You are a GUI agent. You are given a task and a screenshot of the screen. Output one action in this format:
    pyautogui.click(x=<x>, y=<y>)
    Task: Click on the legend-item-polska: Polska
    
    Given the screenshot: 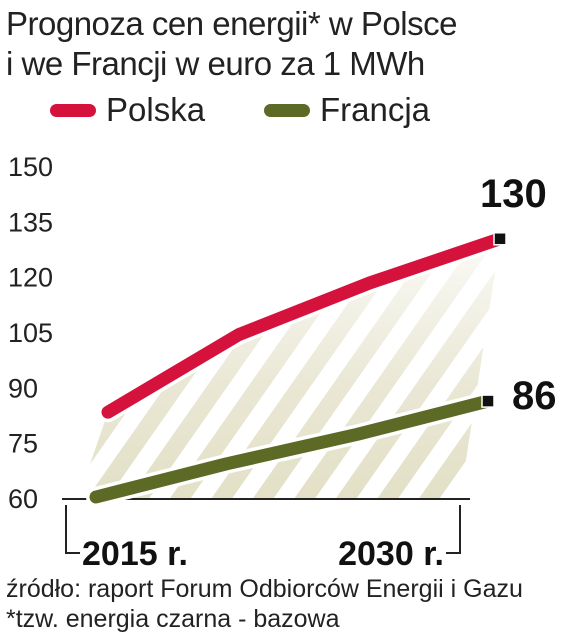 What is the action you would take?
    pyautogui.click(x=127, y=110)
    